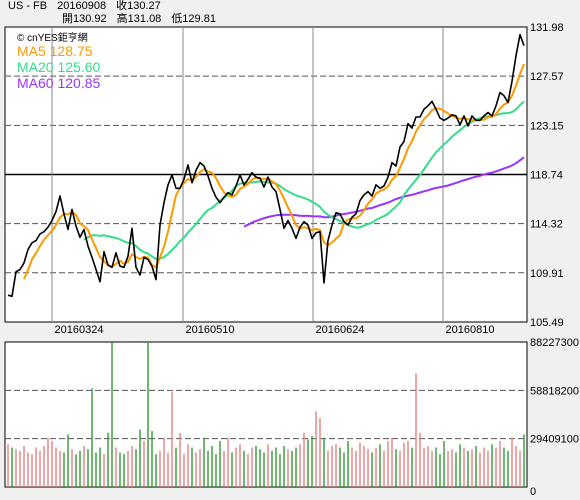 Image resolution: width=580 pixels, height=500 pixels. What do you see at coordinates (546, 225) in the screenshot?
I see `price-tick-label: 114.32` at bounding box center [546, 225].